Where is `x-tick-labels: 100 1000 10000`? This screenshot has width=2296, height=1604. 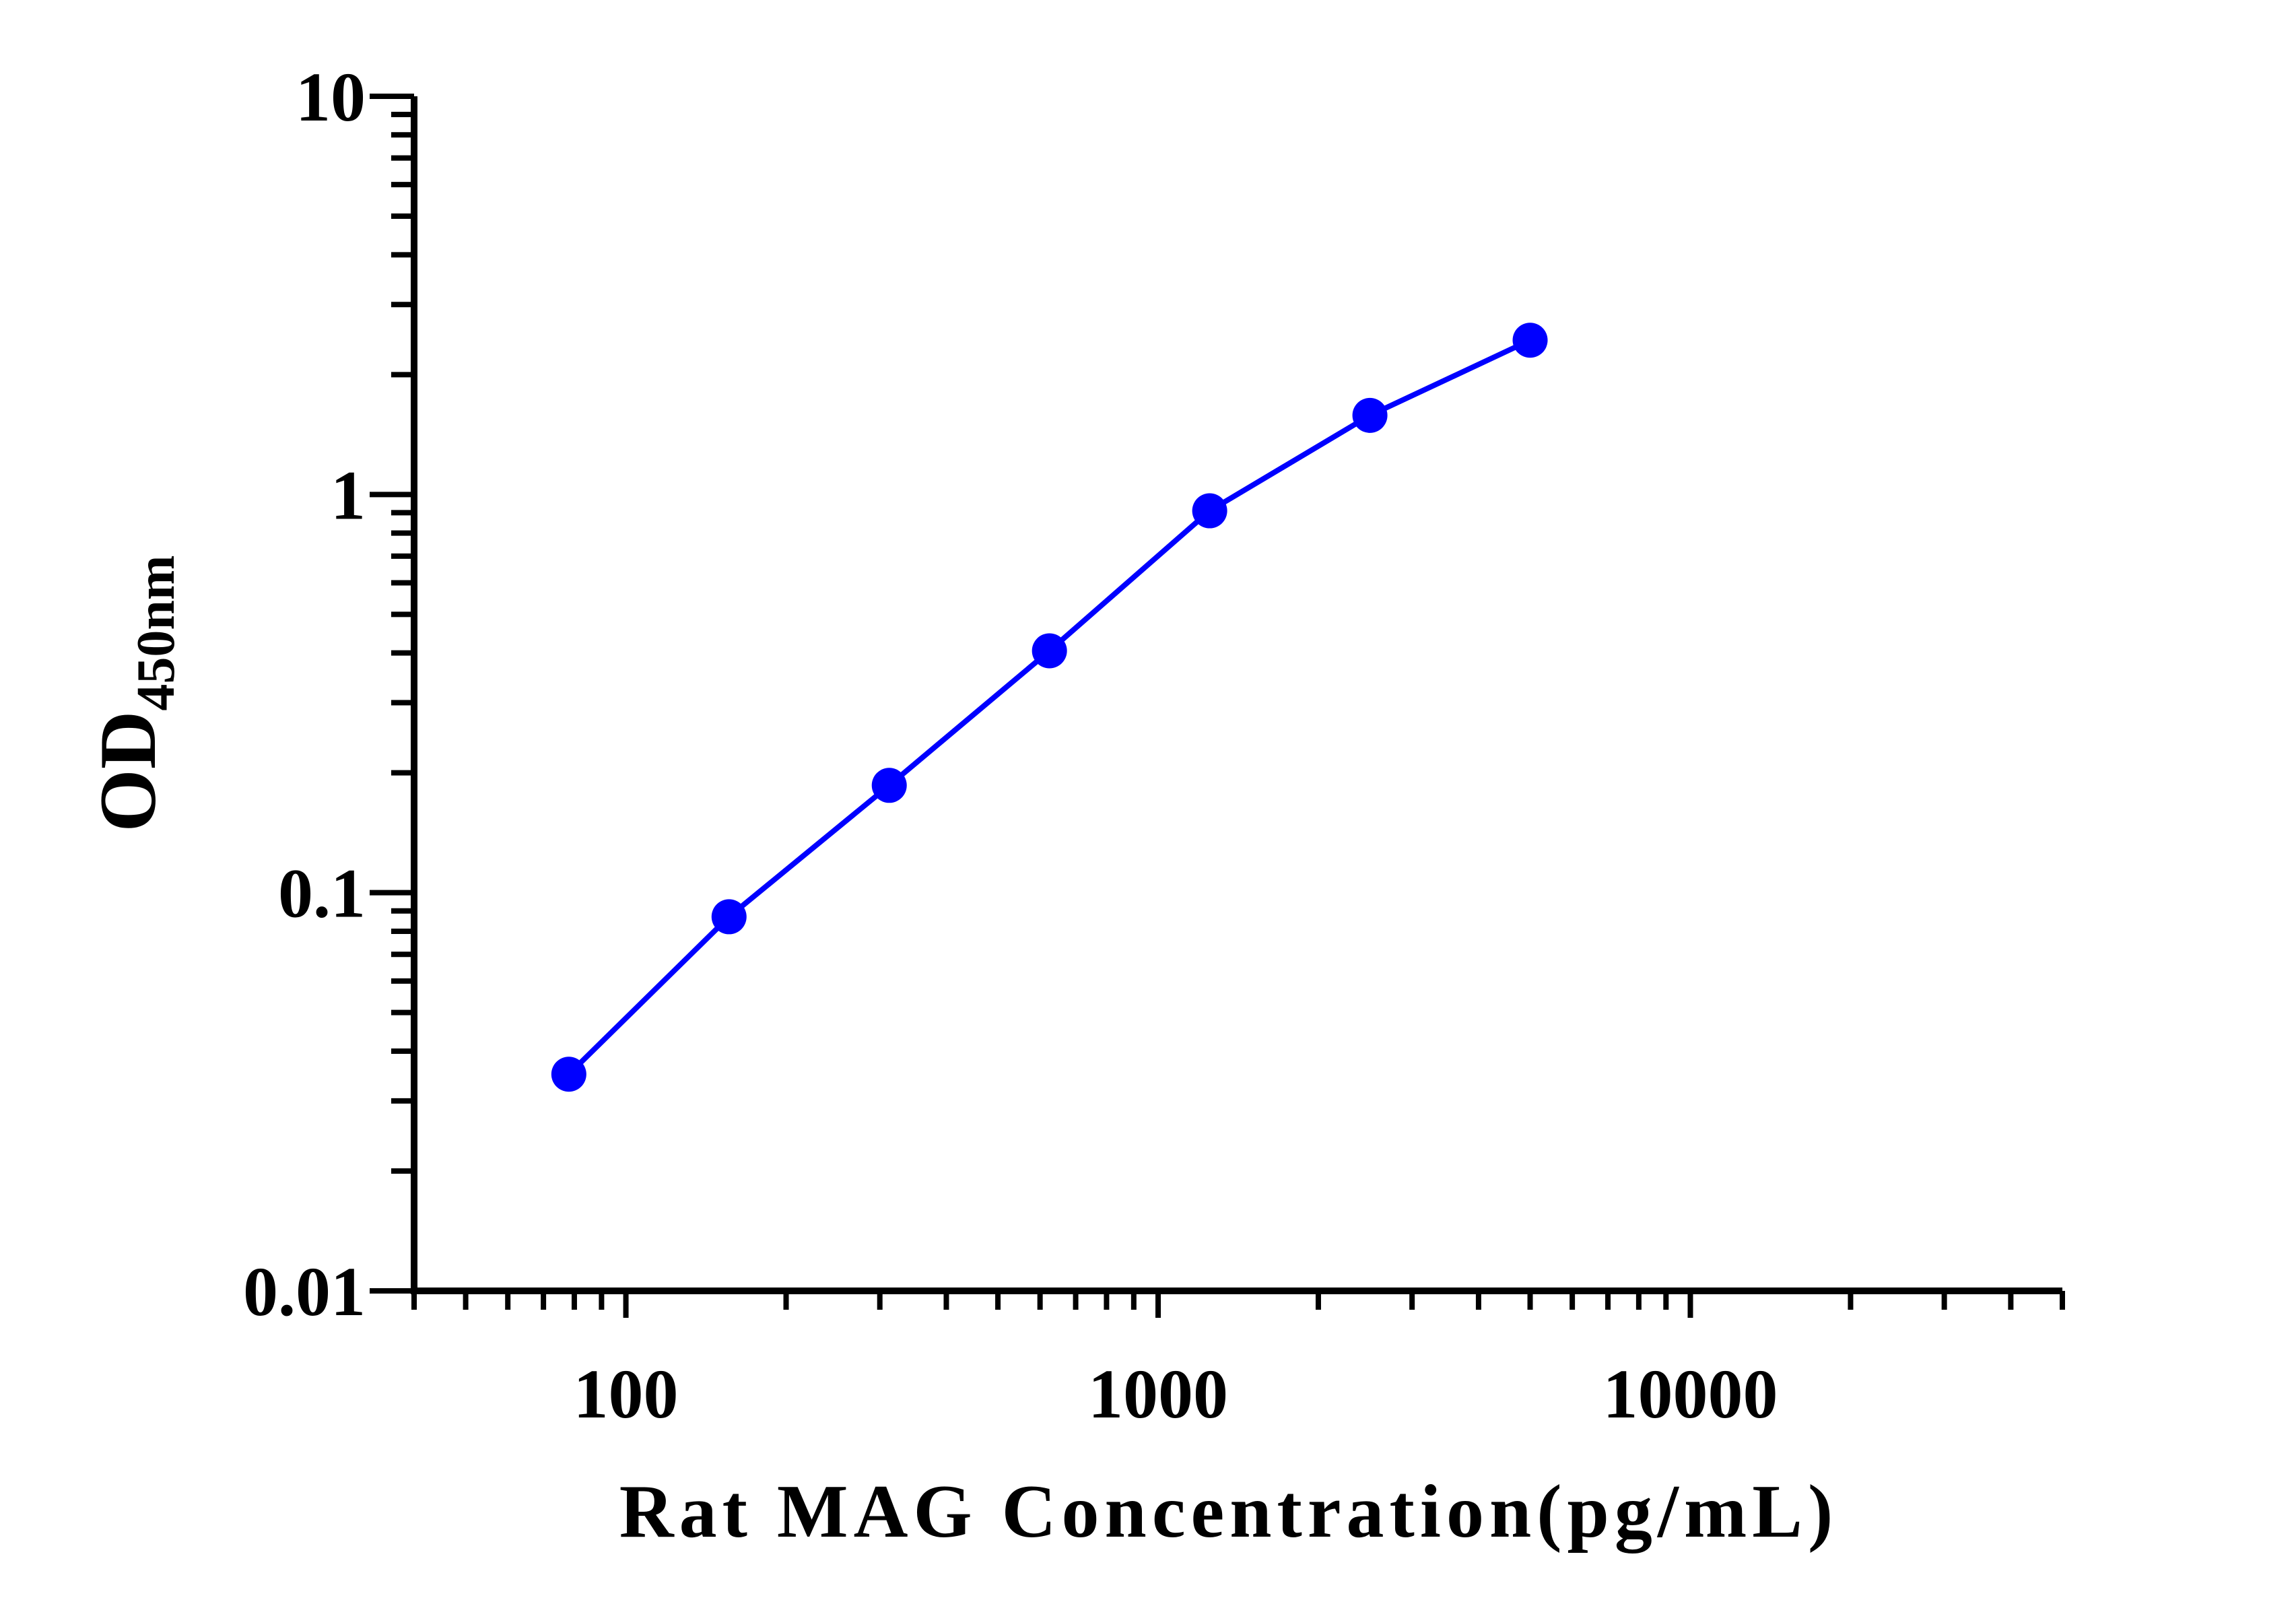 x-tick-labels: 100 1000 10000 is located at coordinates (1176, 1395).